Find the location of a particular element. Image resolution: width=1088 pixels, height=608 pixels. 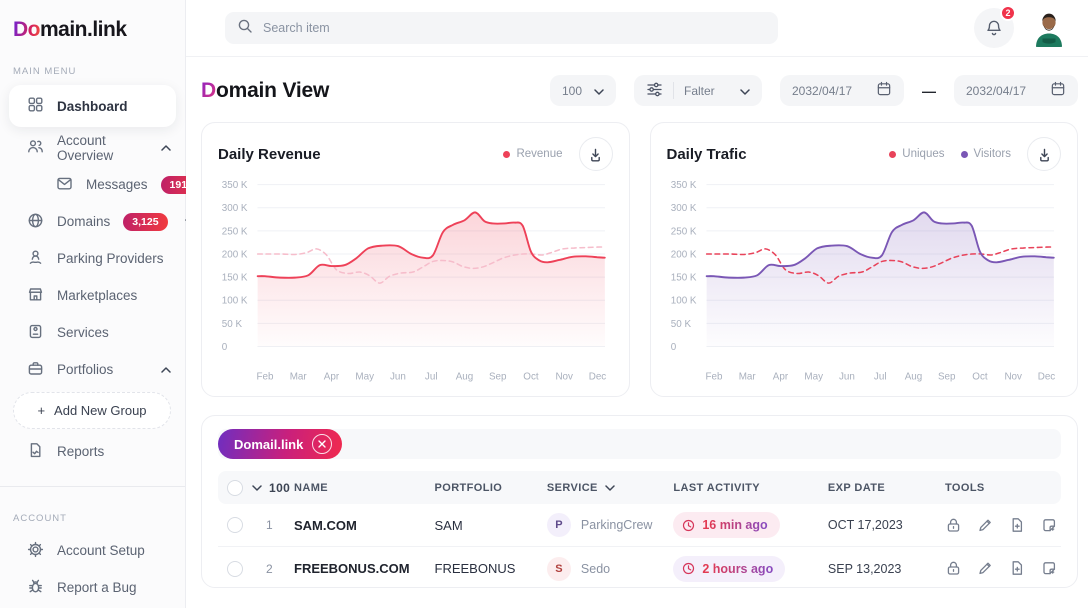

sidebar-item-reports: Reports is located at coordinates (92, 451).